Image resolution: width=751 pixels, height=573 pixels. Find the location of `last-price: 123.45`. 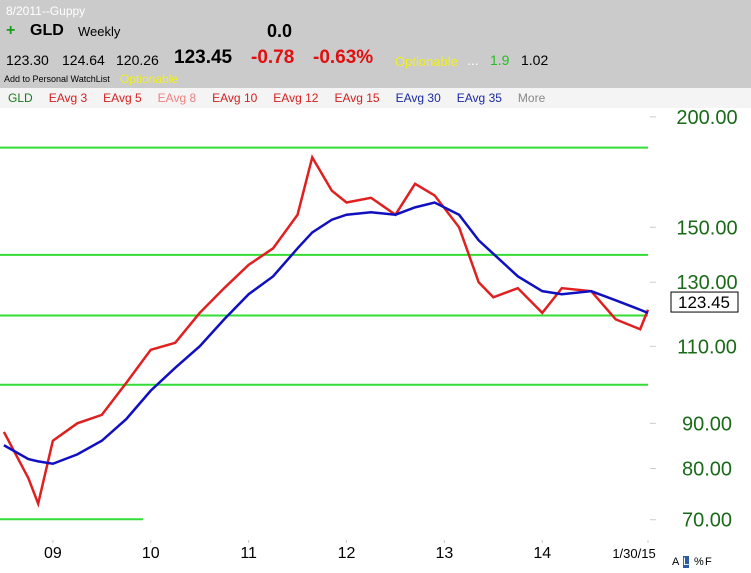

last-price: 123.45 is located at coordinates (203, 57).